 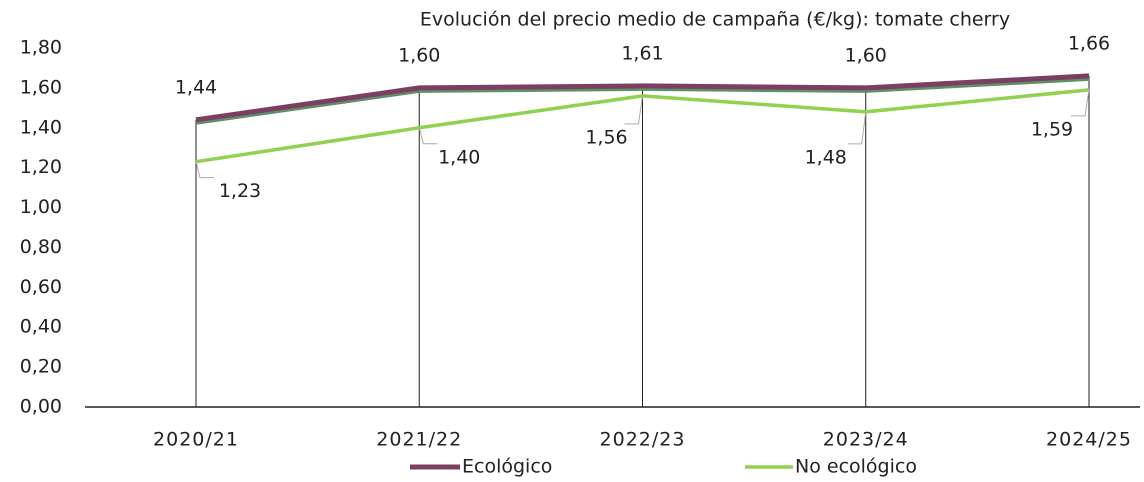 What do you see at coordinates (1089, 43) in the screenshot?
I see `data-label: 1,66` at bounding box center [1089, 43].